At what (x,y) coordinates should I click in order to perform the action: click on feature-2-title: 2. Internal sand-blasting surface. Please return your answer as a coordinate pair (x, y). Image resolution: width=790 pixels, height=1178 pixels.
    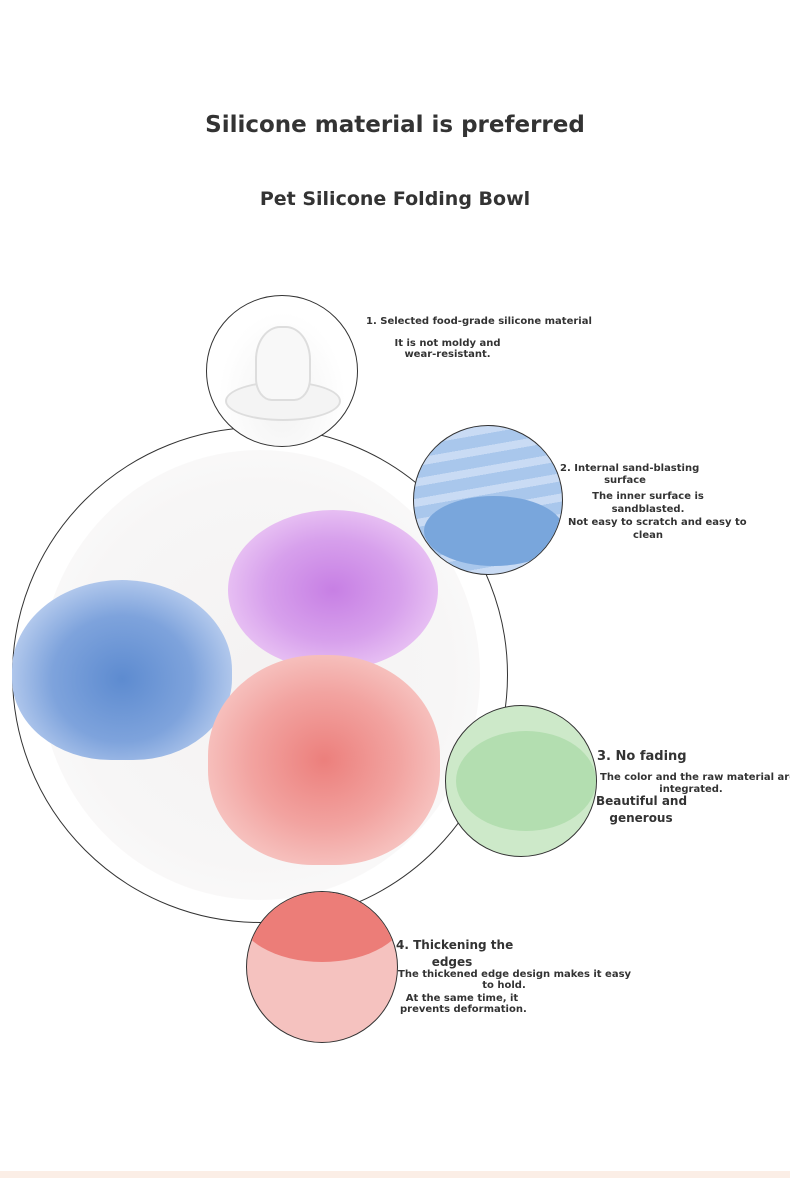
    Looking at the image, I should click on (630, 475).